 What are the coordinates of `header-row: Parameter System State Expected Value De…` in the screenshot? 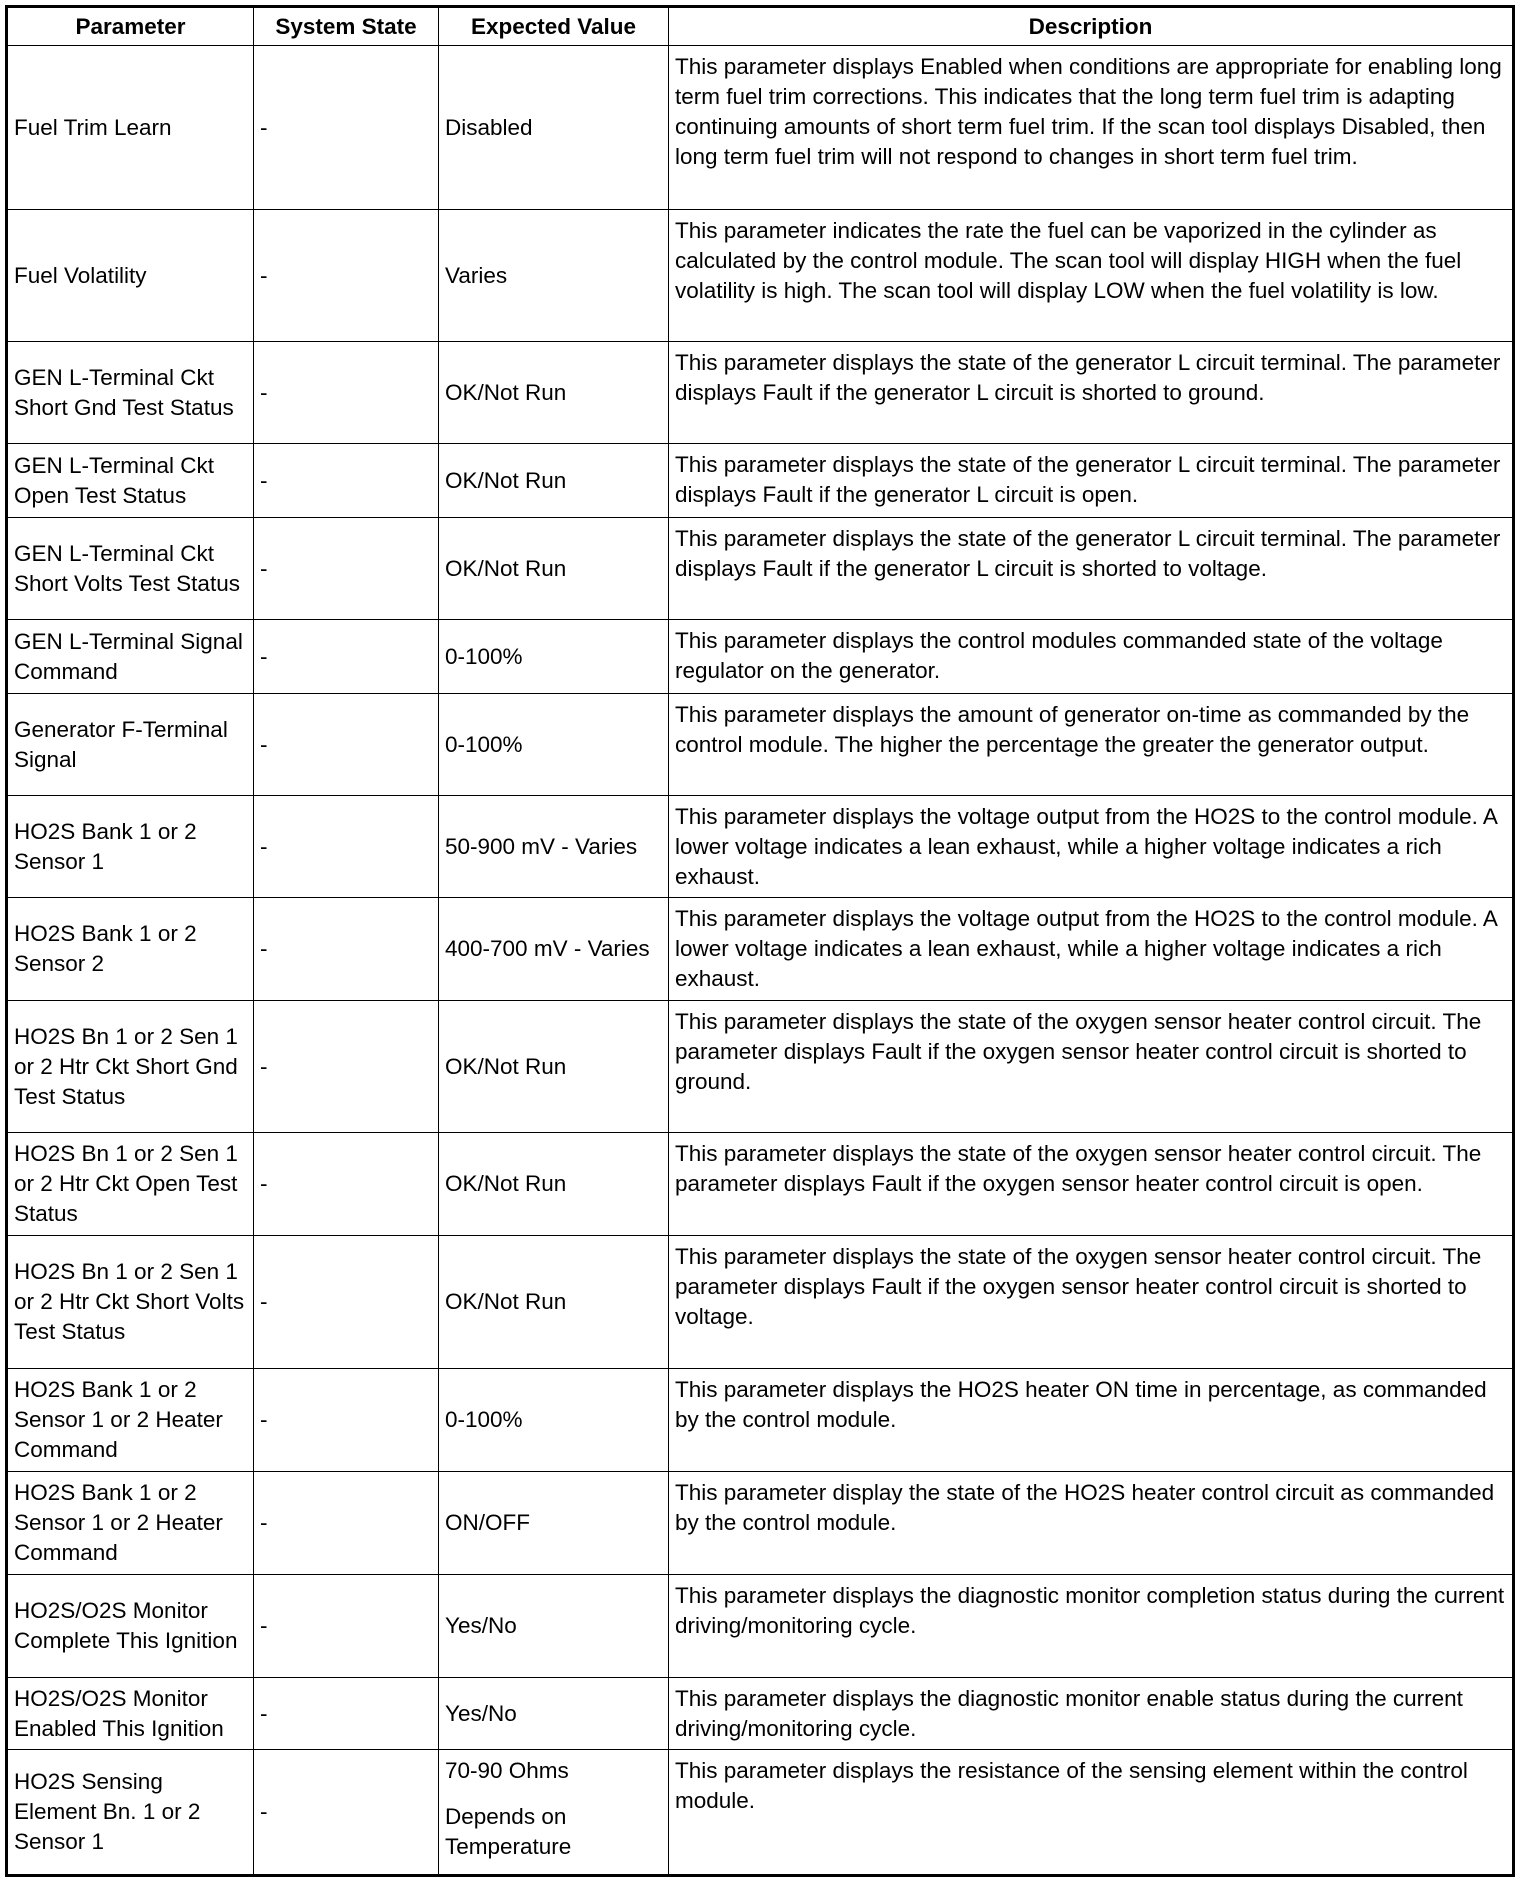 It's located at (760, 26).